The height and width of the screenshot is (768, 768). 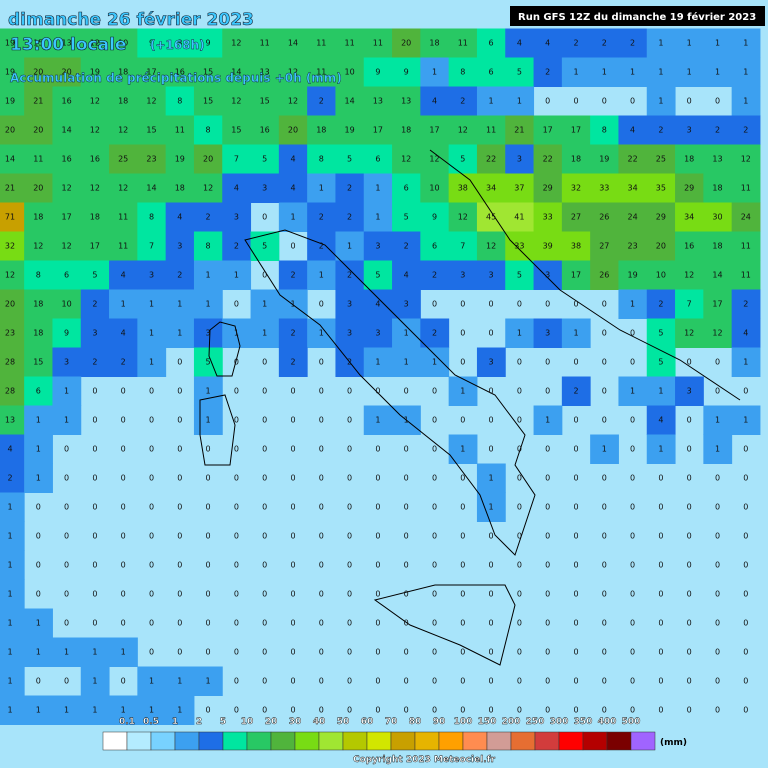 I want to click on grid-value: 4, so click(x=406, y=275).